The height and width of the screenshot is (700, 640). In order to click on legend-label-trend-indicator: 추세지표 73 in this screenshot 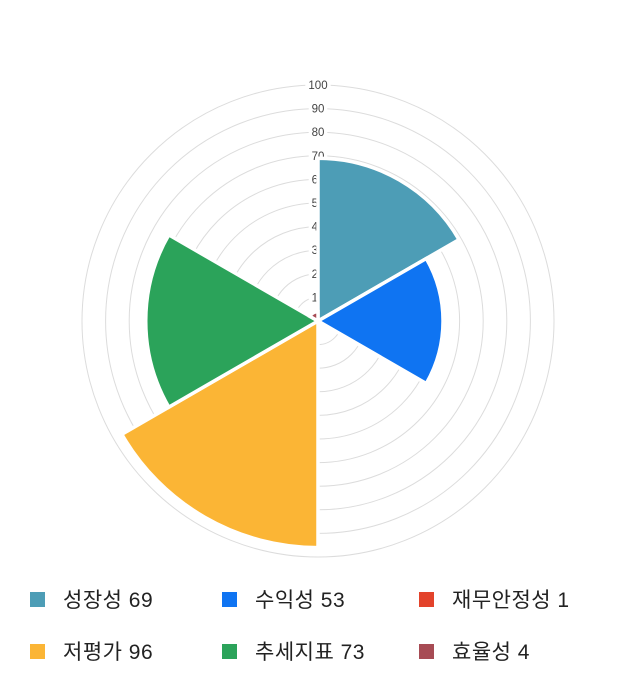, I will do `click(310, 652)`.